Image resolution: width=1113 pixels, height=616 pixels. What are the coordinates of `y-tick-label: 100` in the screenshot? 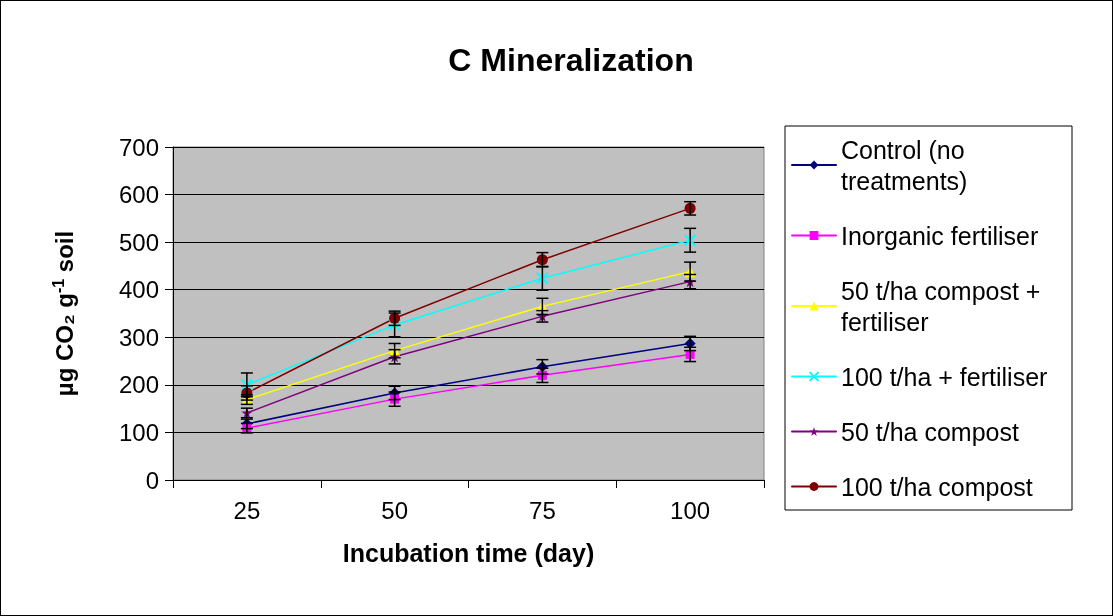 It's located at (138, 432).